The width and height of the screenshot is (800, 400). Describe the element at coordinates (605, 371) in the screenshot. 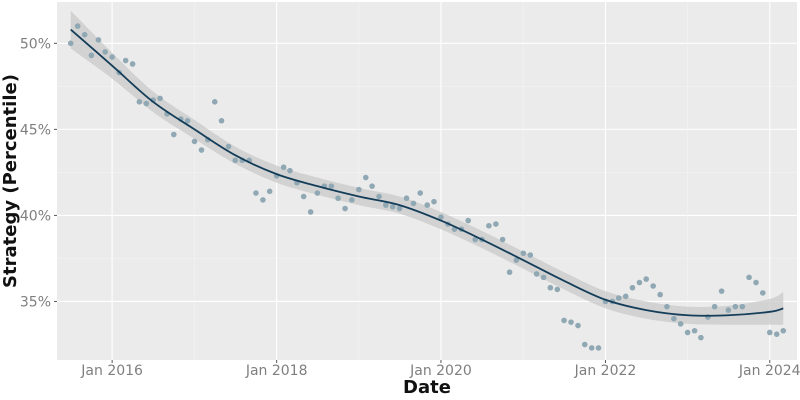

I see `x-tick-label: Jan 2022` at that location.